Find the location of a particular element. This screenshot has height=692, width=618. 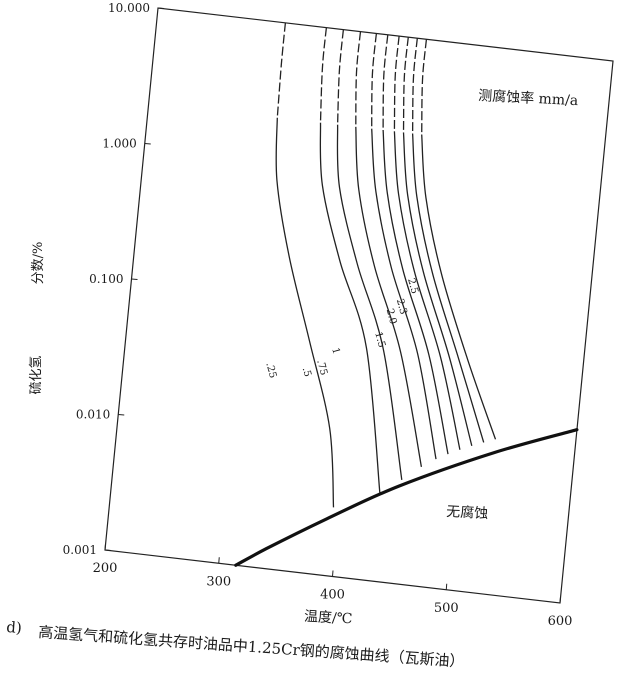

x-tick-label: 400 is located at coordinates (332, 595).